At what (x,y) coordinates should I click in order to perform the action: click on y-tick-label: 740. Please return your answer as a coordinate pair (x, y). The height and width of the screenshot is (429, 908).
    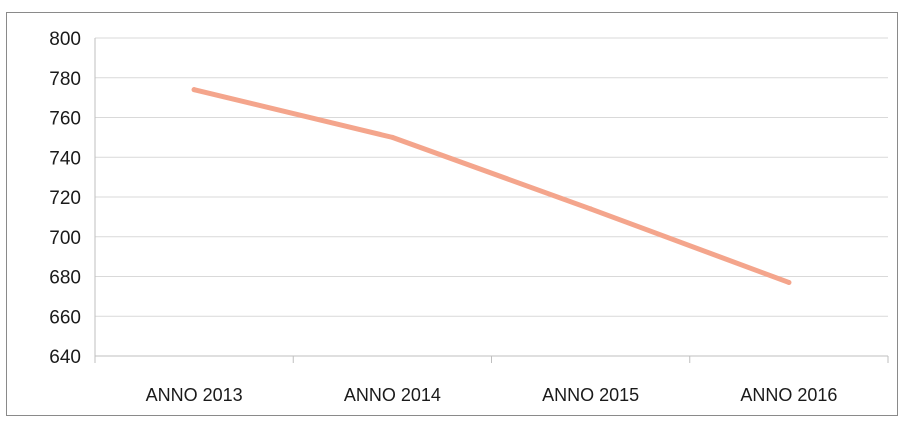
    Looking at the image, I should click on (65, 158).